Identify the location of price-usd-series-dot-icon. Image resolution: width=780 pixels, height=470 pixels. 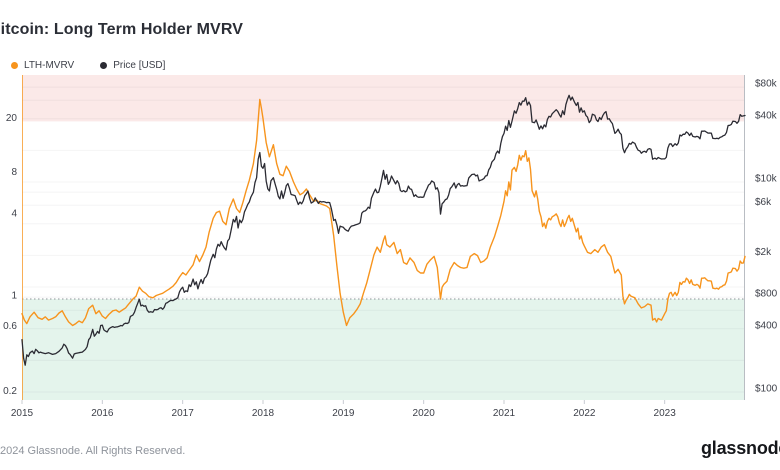
(104, 65).